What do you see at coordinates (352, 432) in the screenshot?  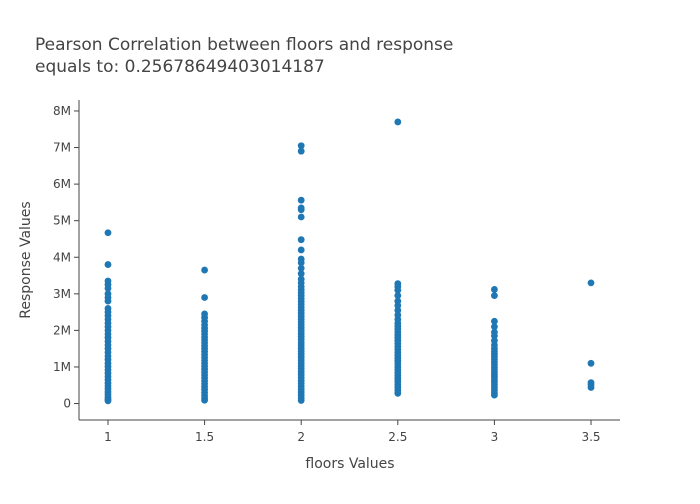 I see `x-axis-ticks: 1 1.5 2 2.5 3 3.5` at bounding box center [352, 432].